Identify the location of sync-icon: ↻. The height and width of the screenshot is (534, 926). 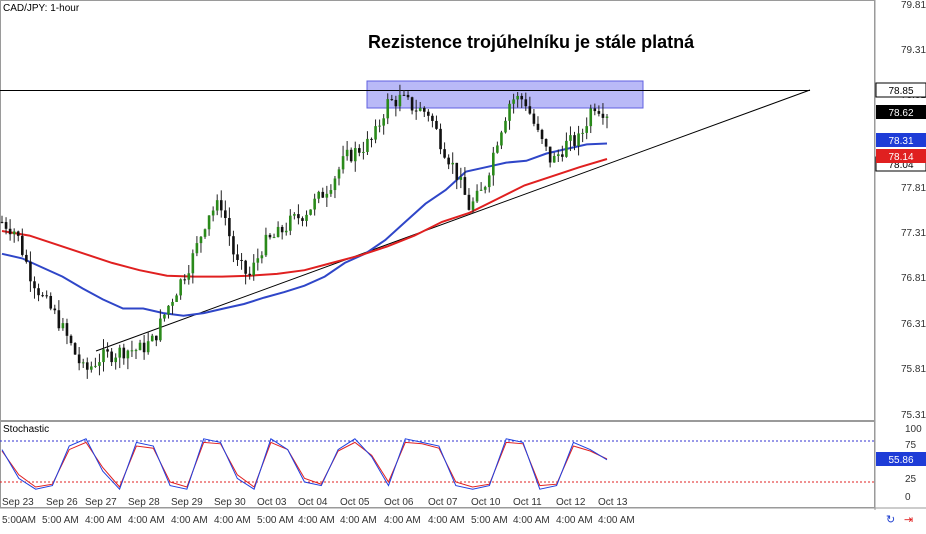
(891, 519).